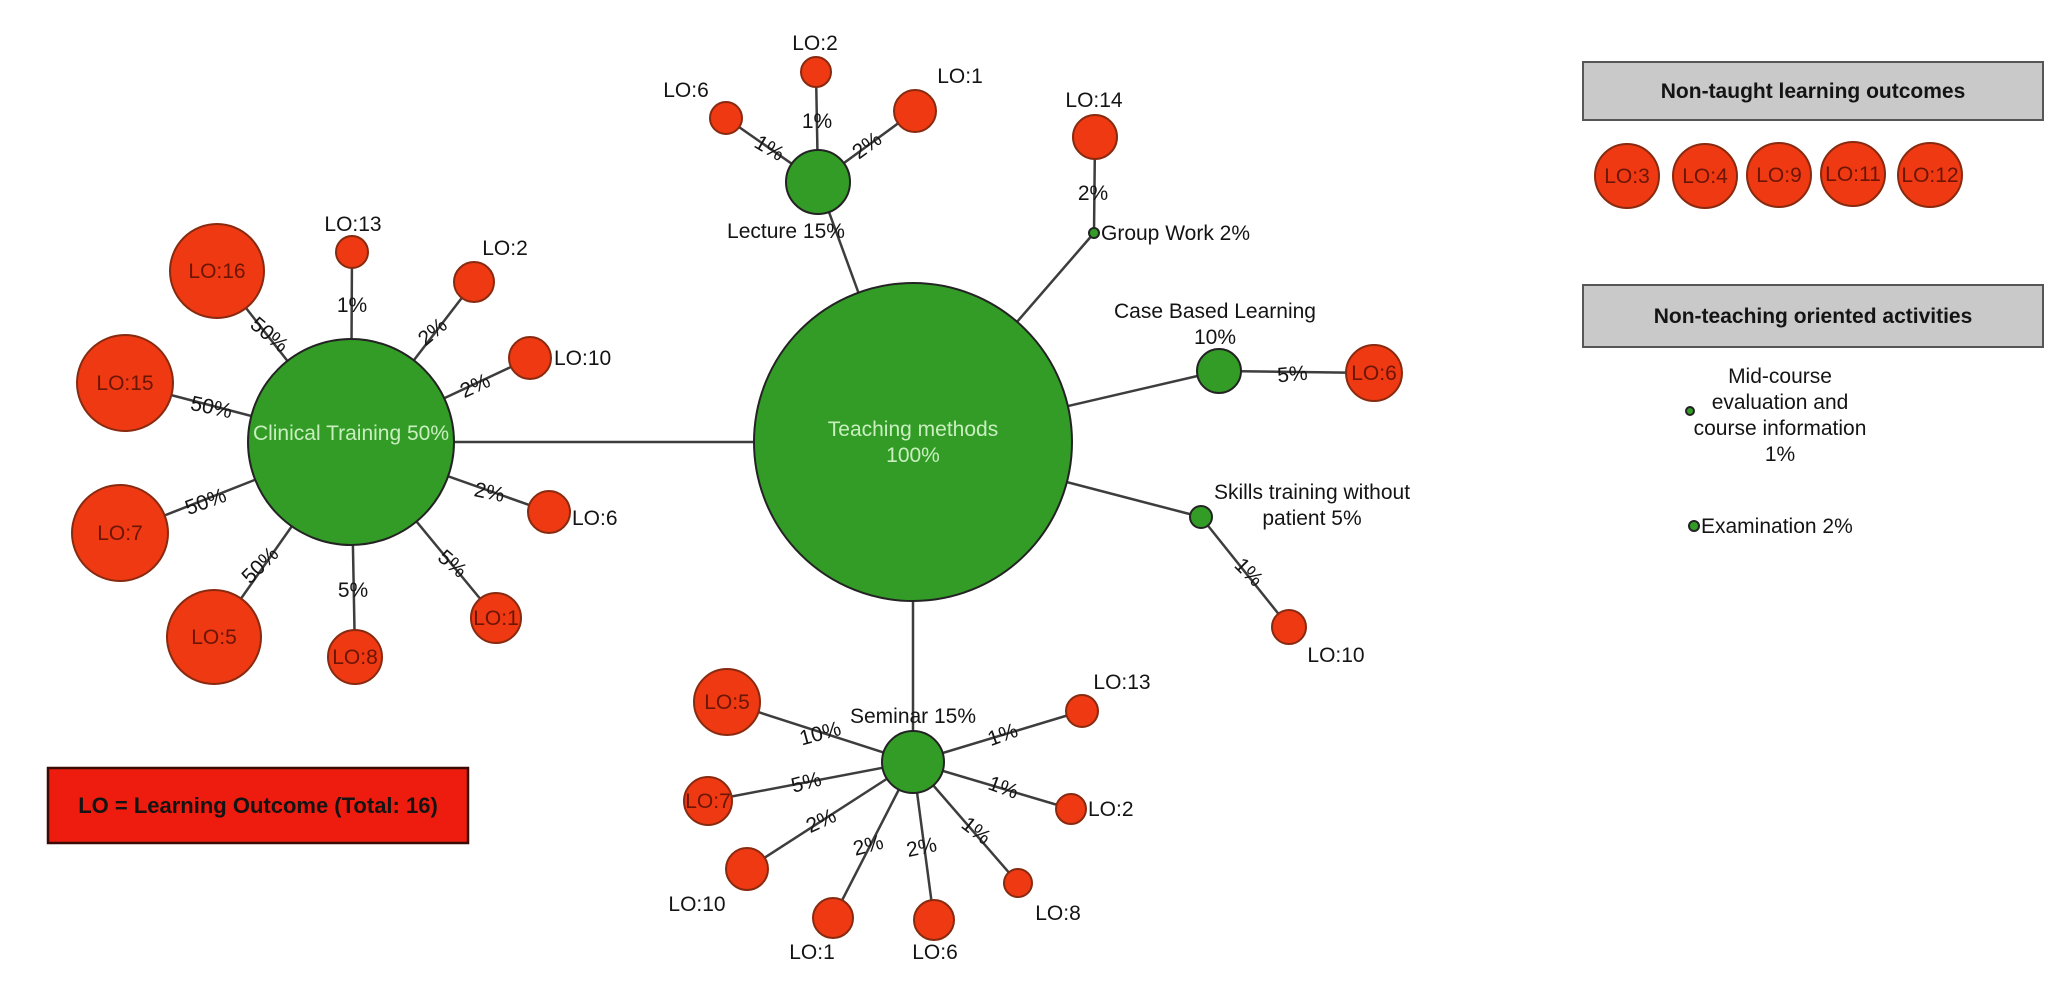 The image size is (2059, 1001). I want to click on outcome-node-c8, so click(355, 657).